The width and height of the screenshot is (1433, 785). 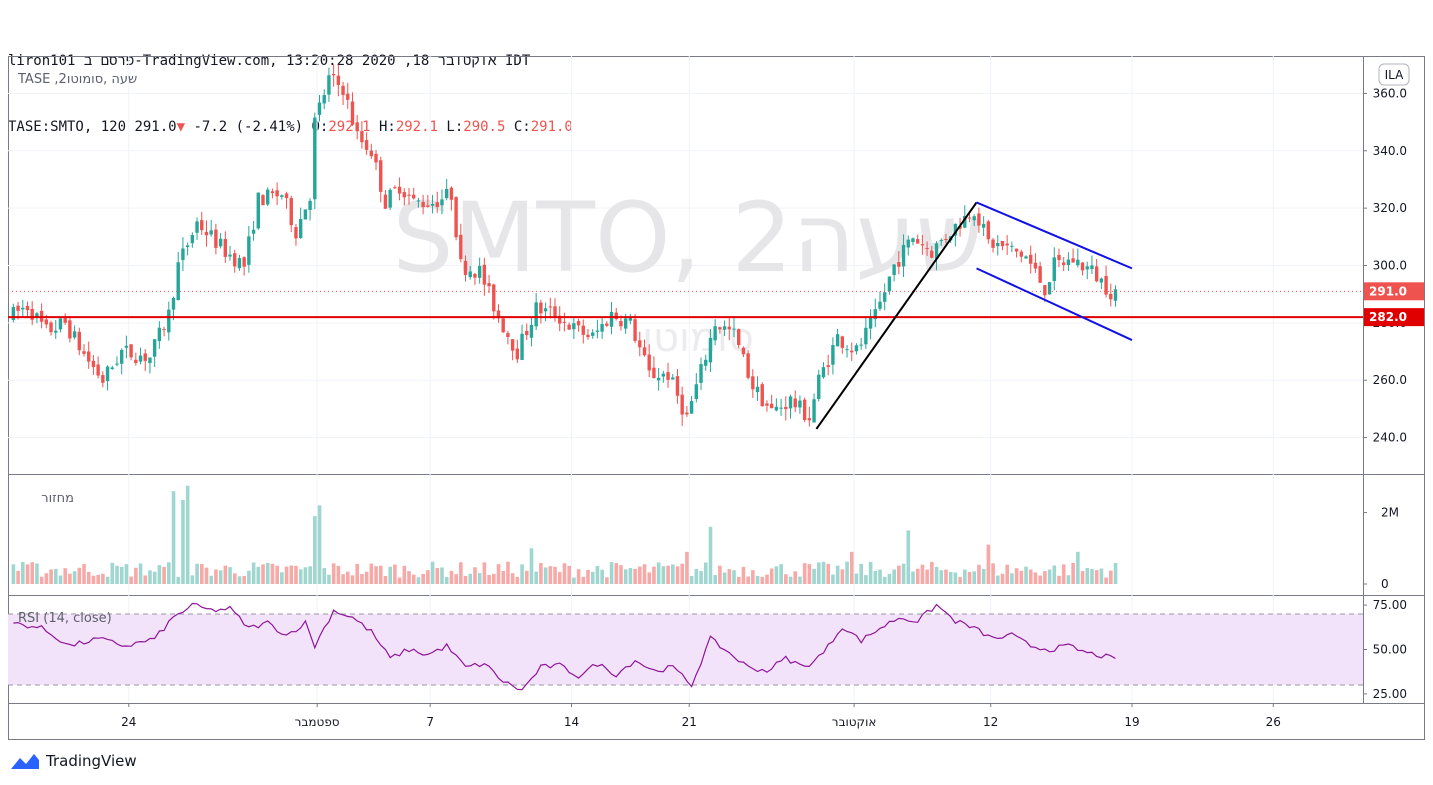 I want to click on currency-badge, so click(x=1394, y=74).